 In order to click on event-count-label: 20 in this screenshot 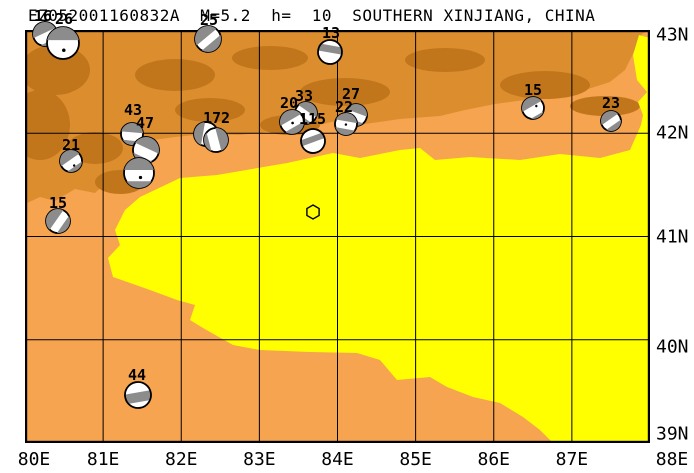, I will do `click(289, 103)`.